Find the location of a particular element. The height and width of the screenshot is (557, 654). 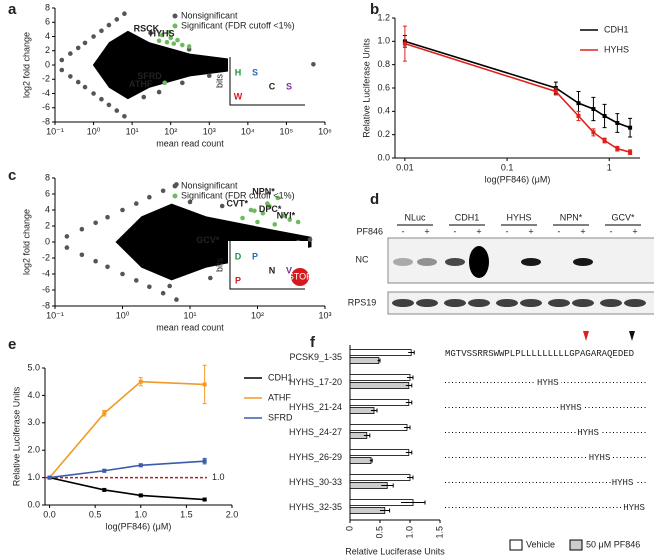

y-tick-label: 1.2 is located at coordinates (383, 17).